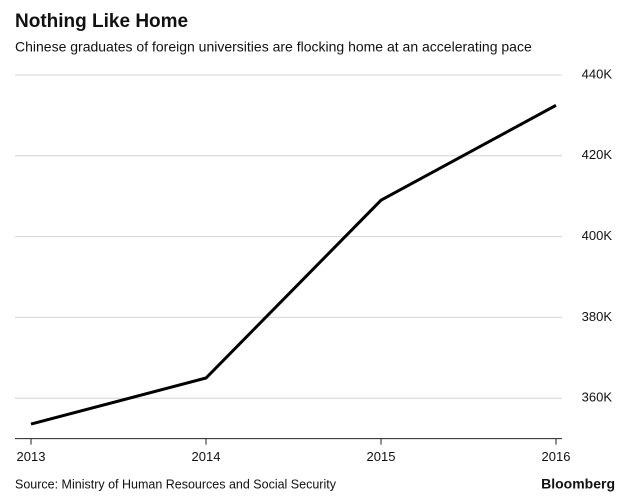  What do you see at coordinates (597, 397) in the screenshot?
I see `y-tick-label: 360K` at bounding box center [597, 397].